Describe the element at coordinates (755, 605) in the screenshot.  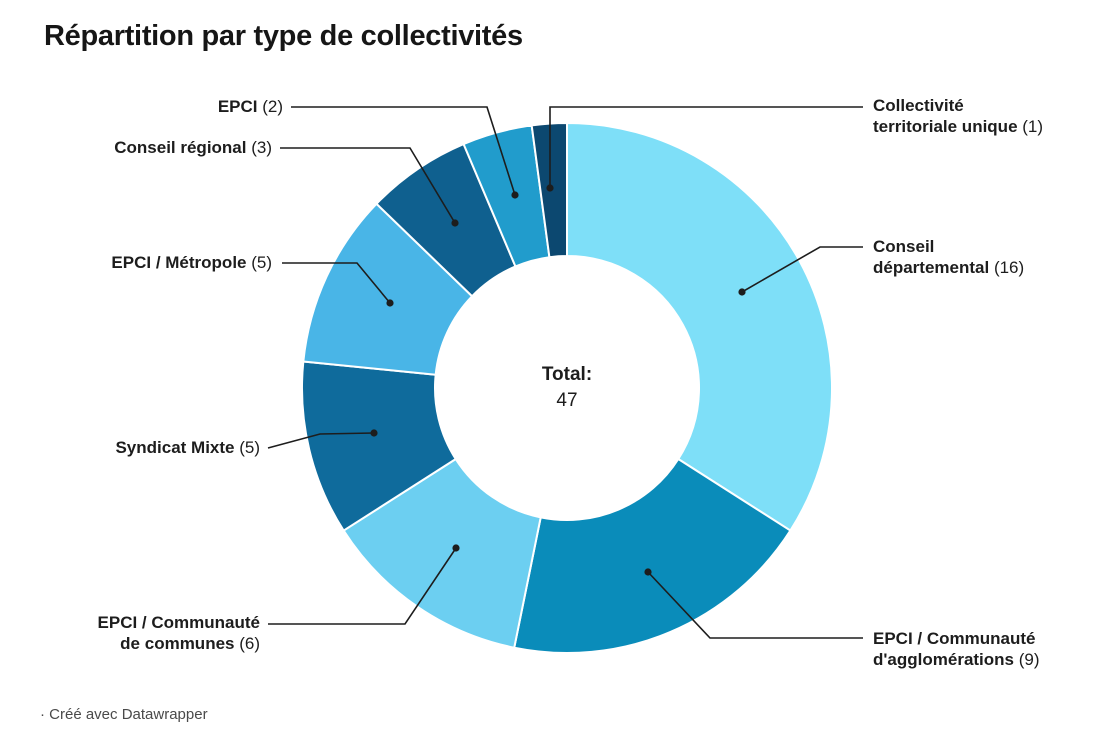
I see `leader-line-epci-communaute-agglomerations` at that location.